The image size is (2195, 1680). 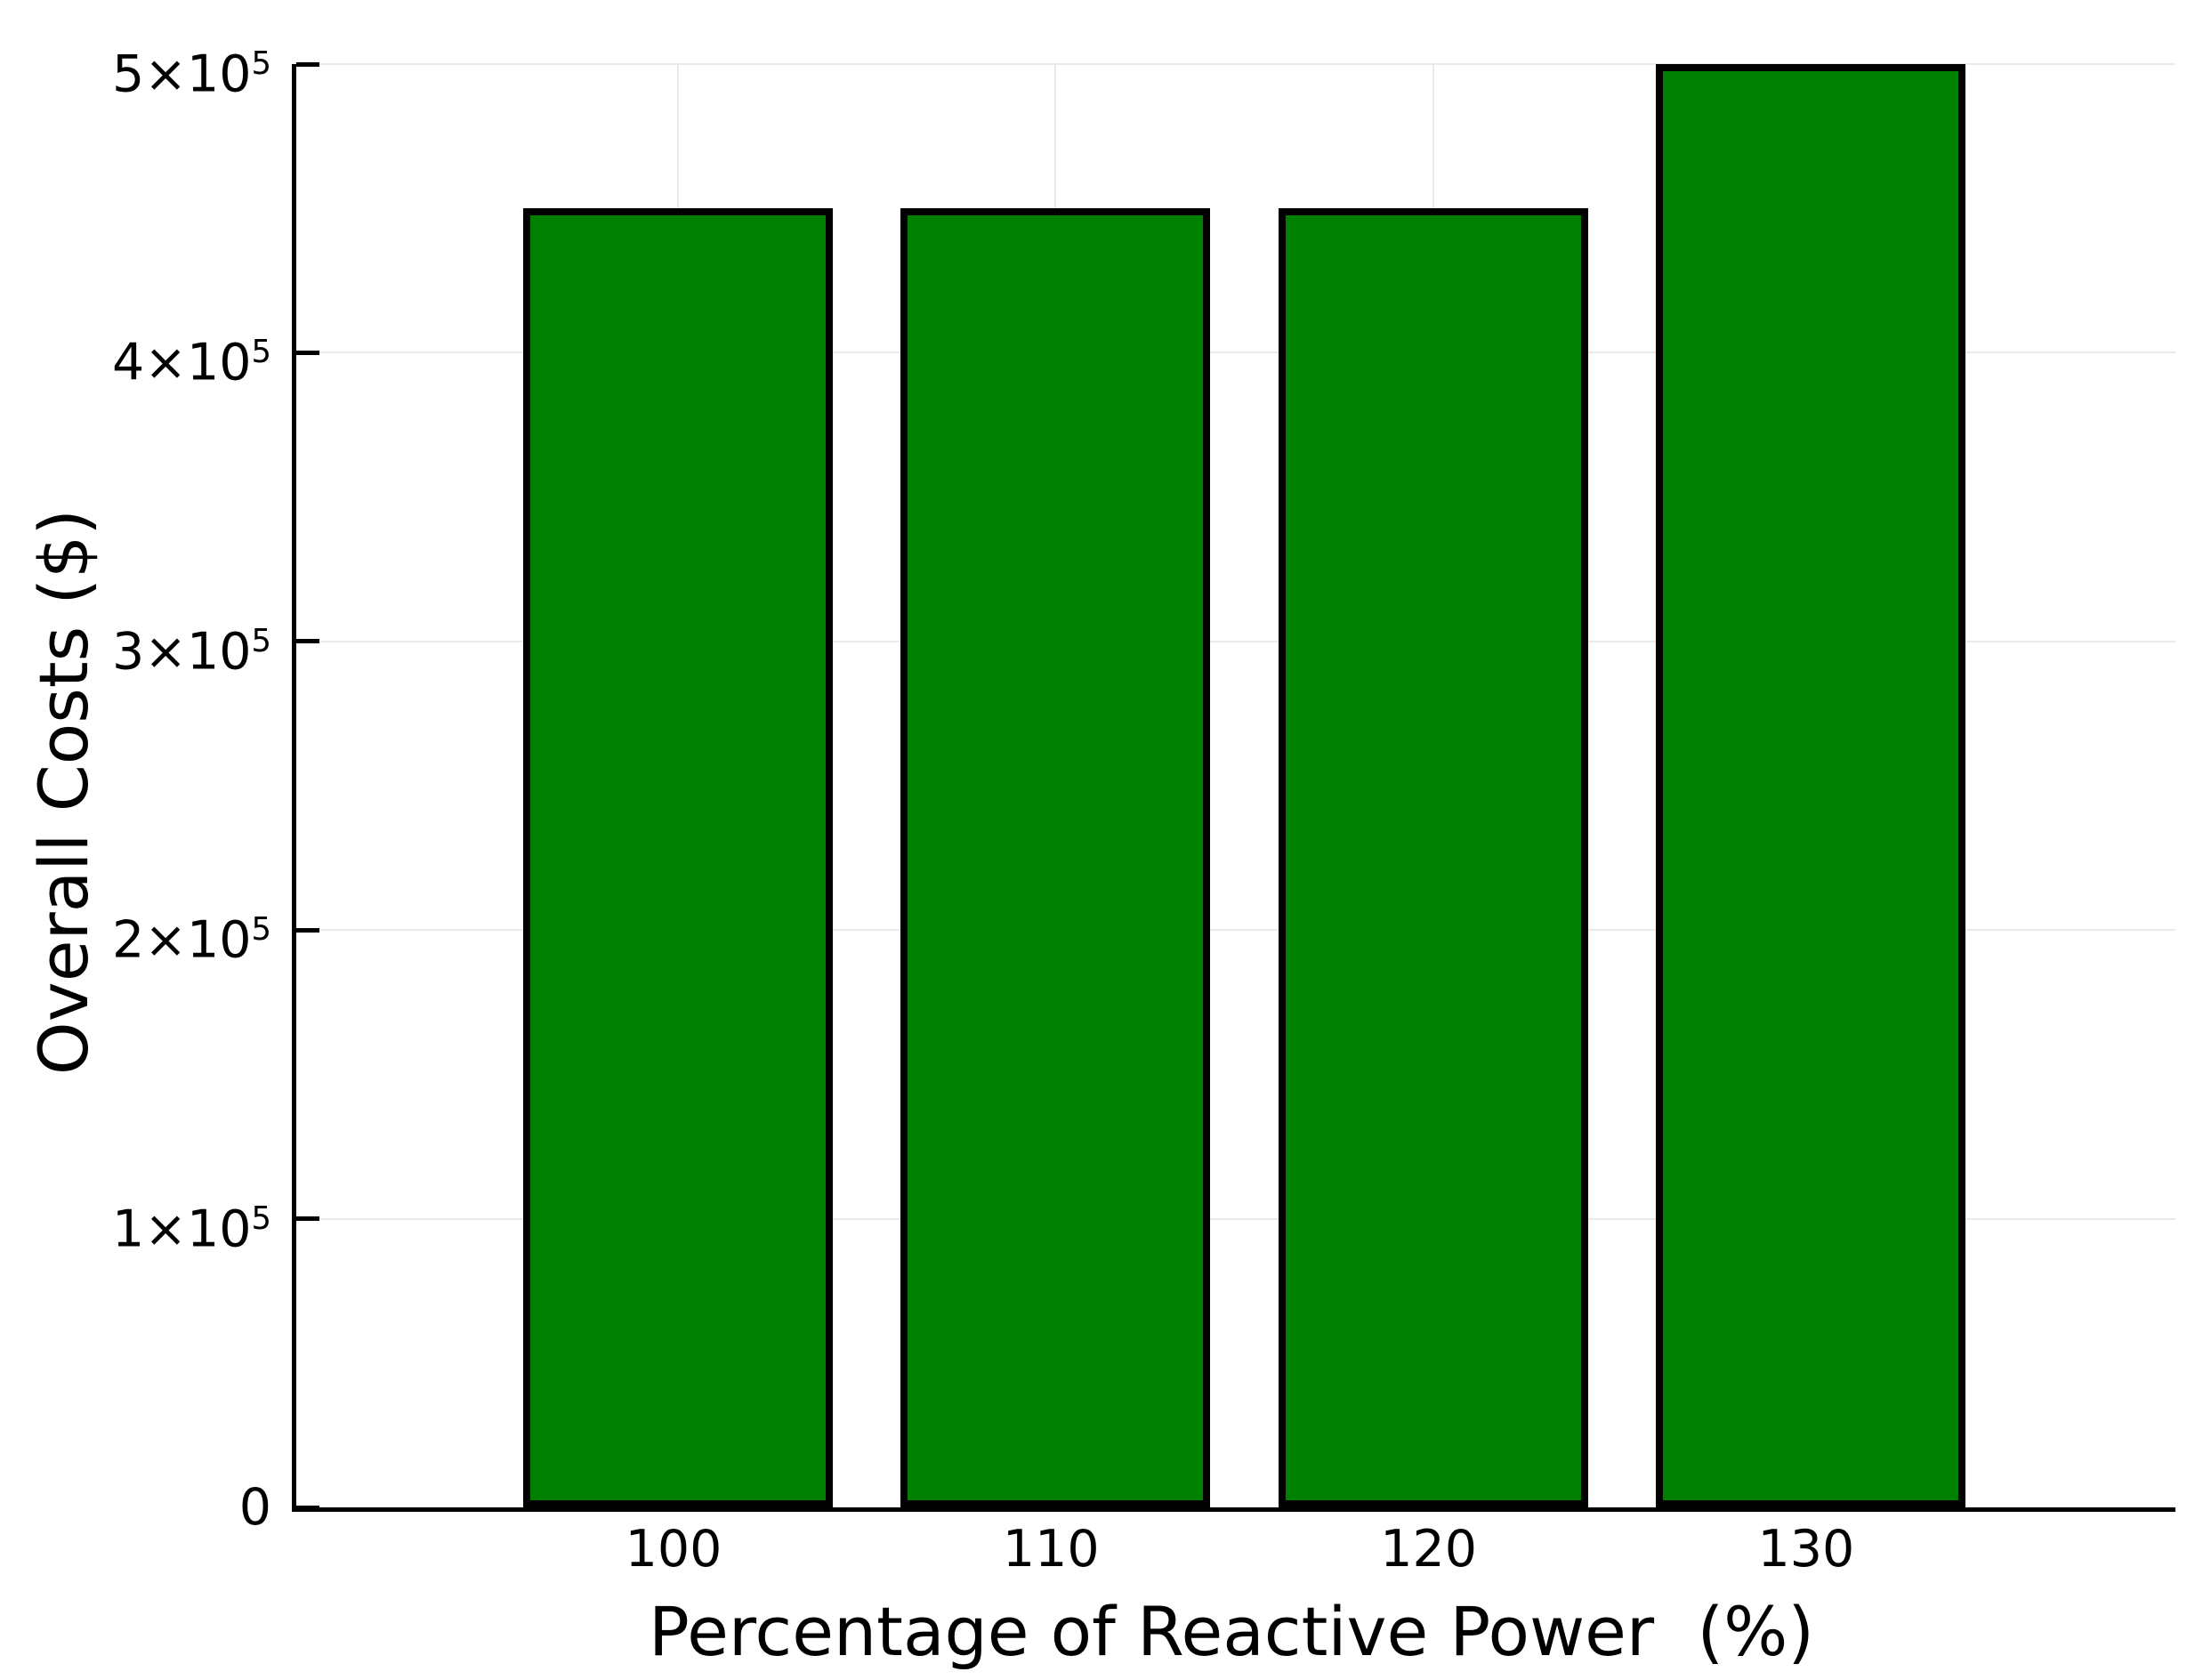 I want to click on y-tick-label-mantissa: 0, so click(x=254, y=1507).